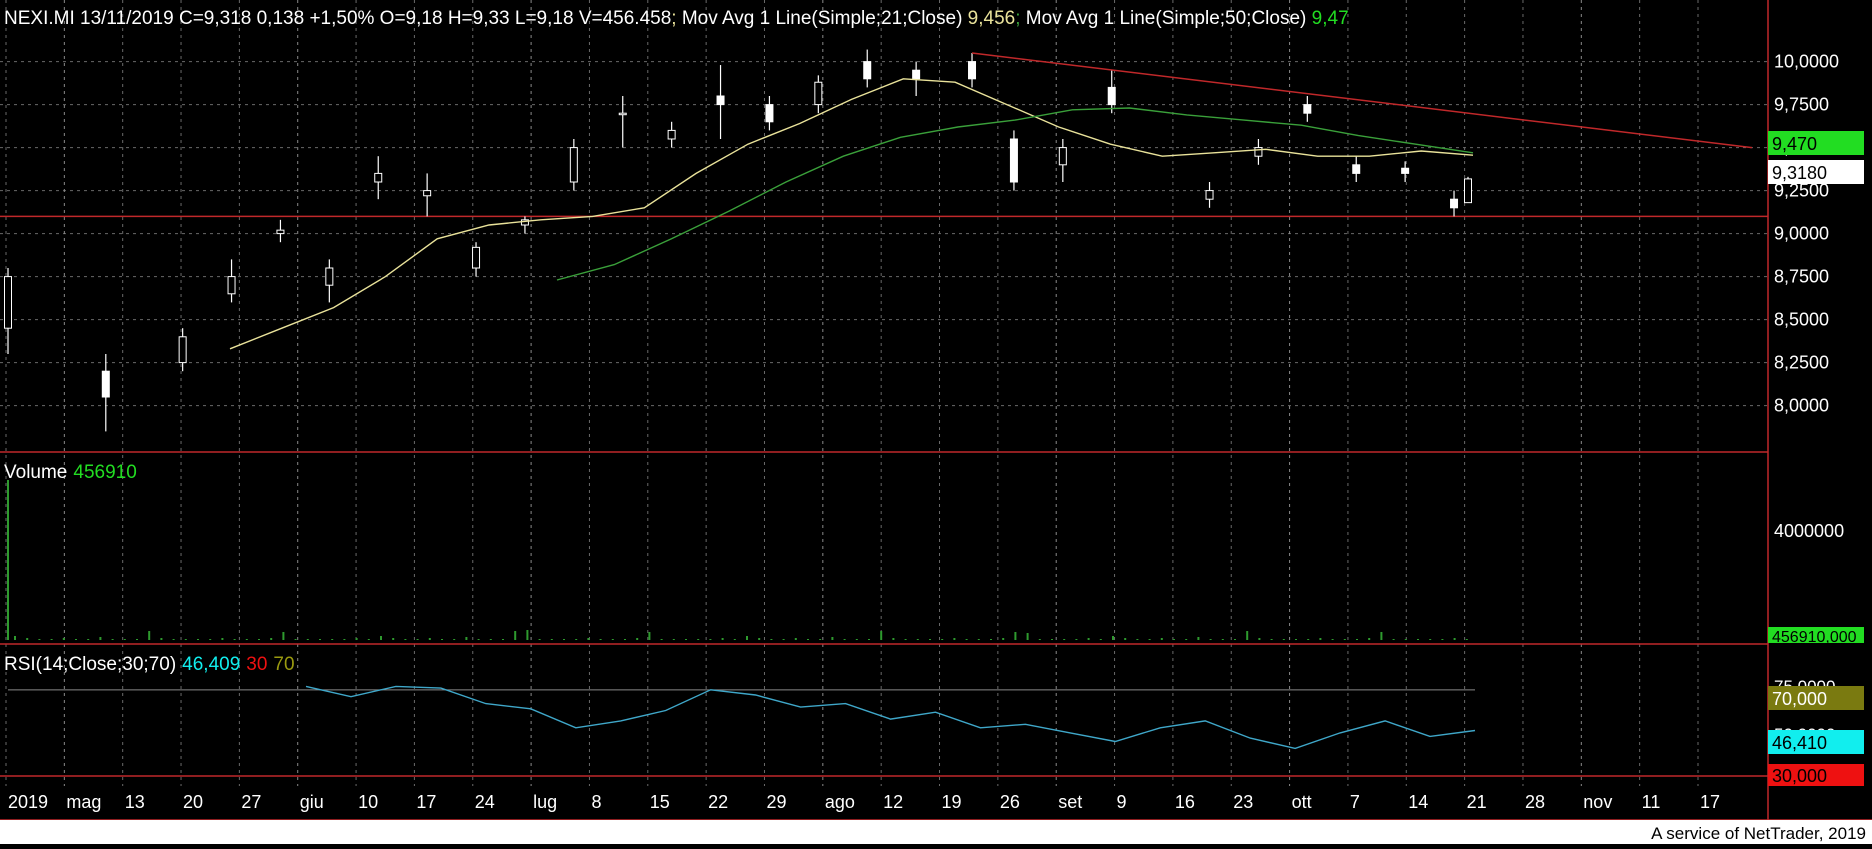  I want to click on date-axis-label: mag, so click(83, 802).